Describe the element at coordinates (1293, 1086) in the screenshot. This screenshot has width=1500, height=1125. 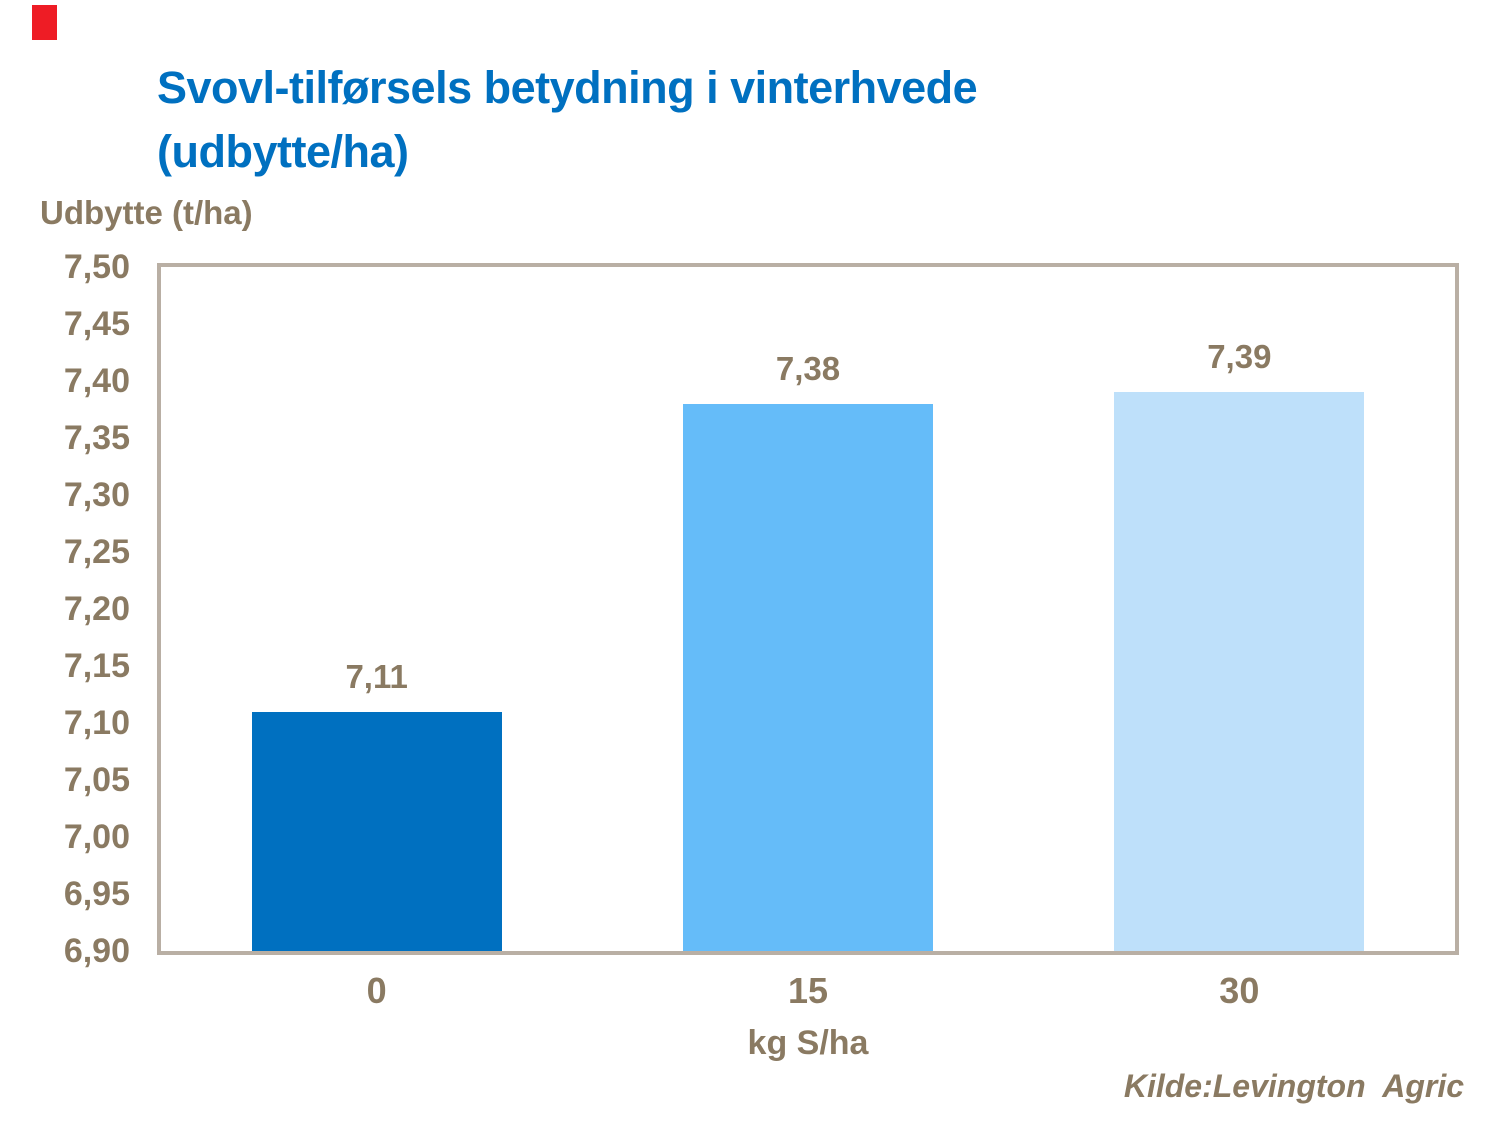
I see `source-credit: Kilde:Levington Agric` at that location.